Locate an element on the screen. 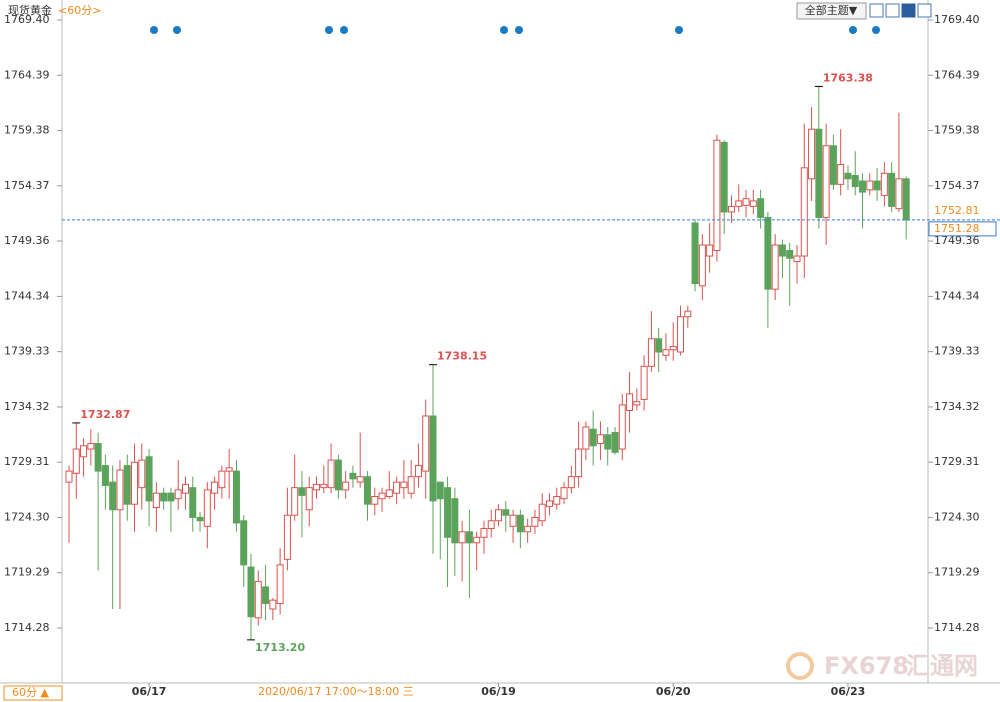  extreme-label: 1763.38 is located at coordinates (848, 77).